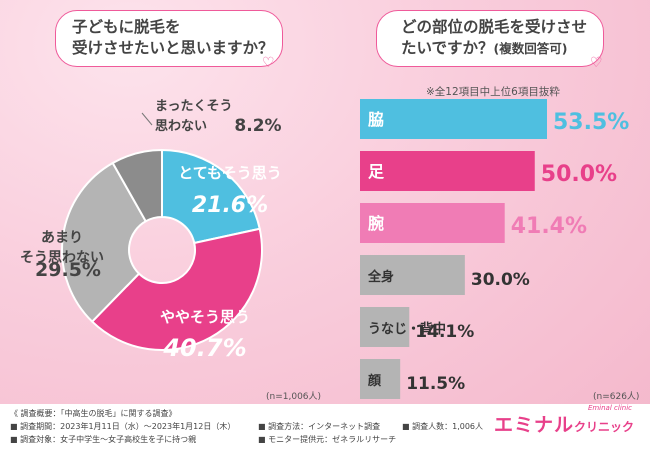 The image size is (650, 450). What do you see at coordinates (530, 48) in the screenshot?
I see `question-2-note: (複数回答可)` at bounding box center [530, 48].